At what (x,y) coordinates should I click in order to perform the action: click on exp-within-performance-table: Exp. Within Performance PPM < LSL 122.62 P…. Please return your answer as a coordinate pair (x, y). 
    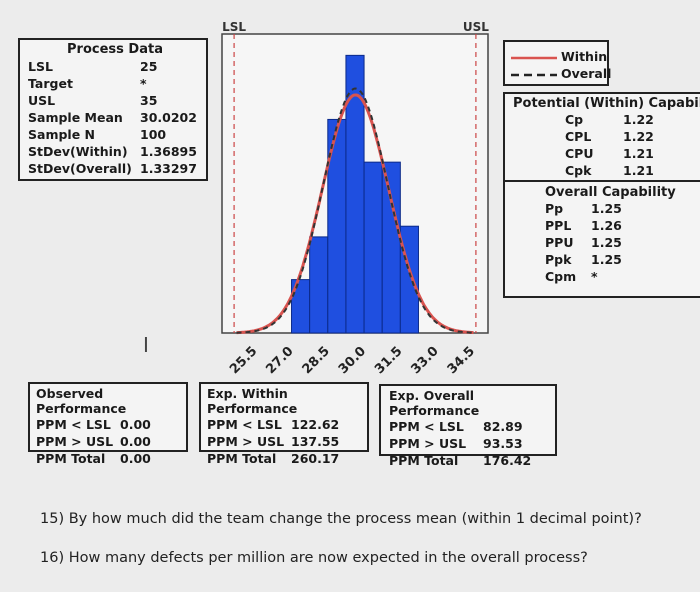
    Looking at the image, I should click on (284, 424).